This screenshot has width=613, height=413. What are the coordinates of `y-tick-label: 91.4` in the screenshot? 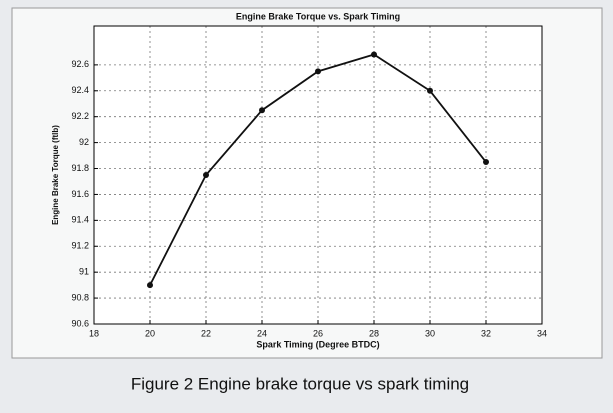 It's located at (80, 220).